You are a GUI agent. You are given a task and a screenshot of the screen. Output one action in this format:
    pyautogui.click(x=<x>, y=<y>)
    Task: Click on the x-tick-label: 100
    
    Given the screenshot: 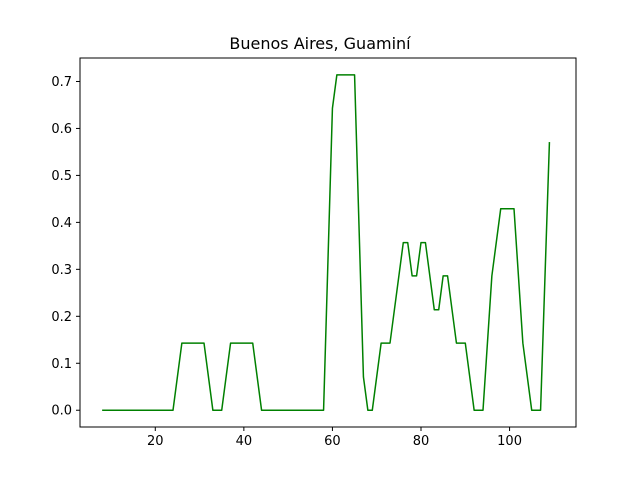 What is the action you would take?
    pyautogui.click(x=509, y=441)
    